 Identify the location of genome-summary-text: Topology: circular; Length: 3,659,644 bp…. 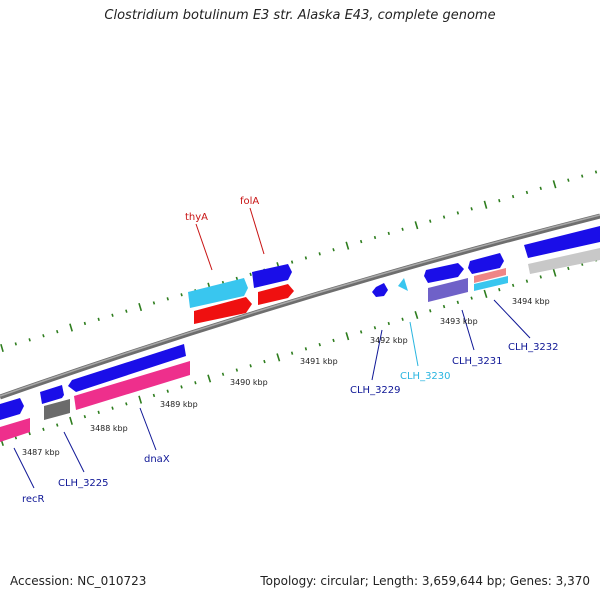
(425, 581).